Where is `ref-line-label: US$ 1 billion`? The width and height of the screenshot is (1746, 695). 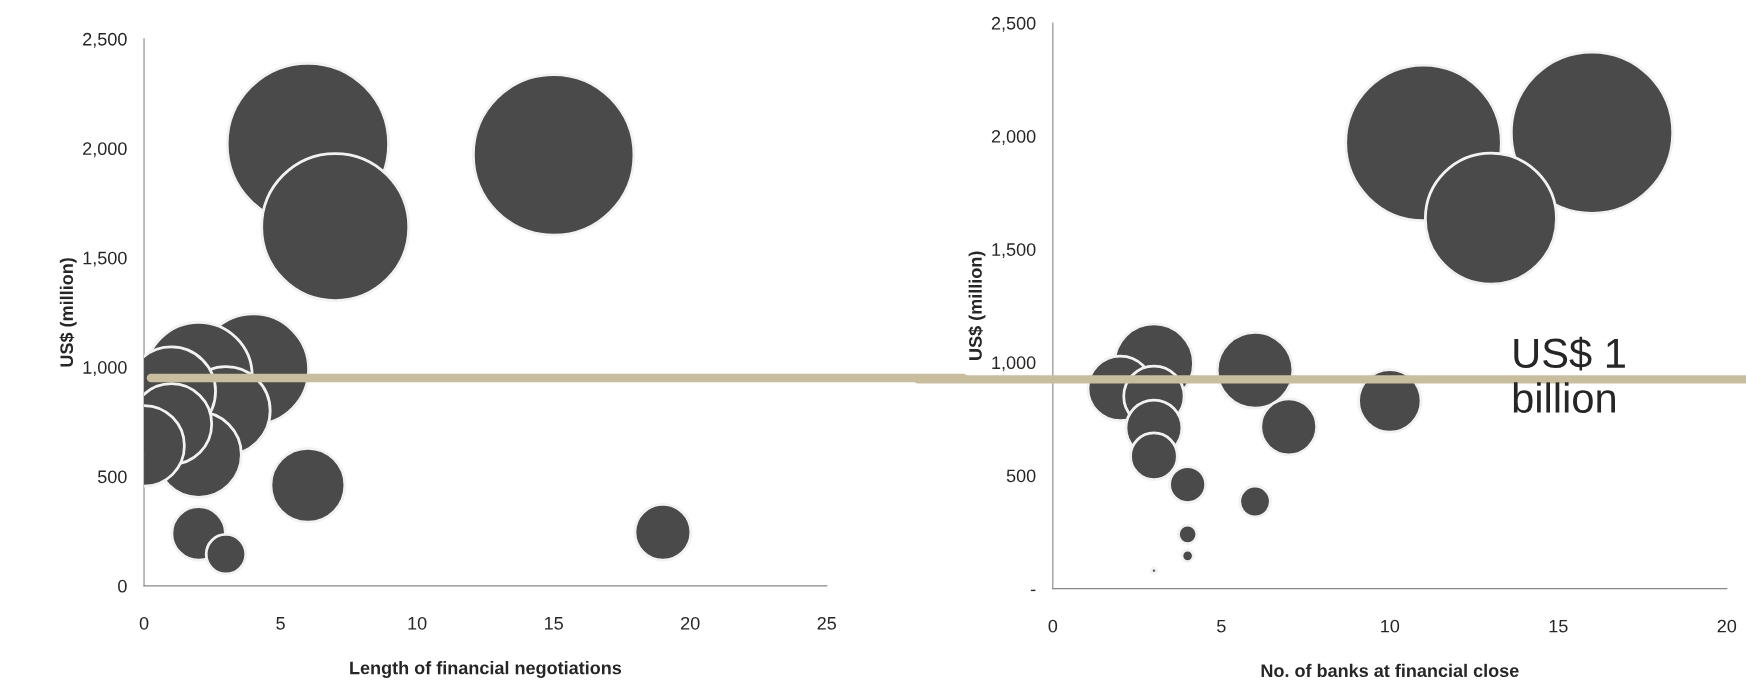 ref-line-label: US$ 1 billion is located at coordinates (1569, 374).